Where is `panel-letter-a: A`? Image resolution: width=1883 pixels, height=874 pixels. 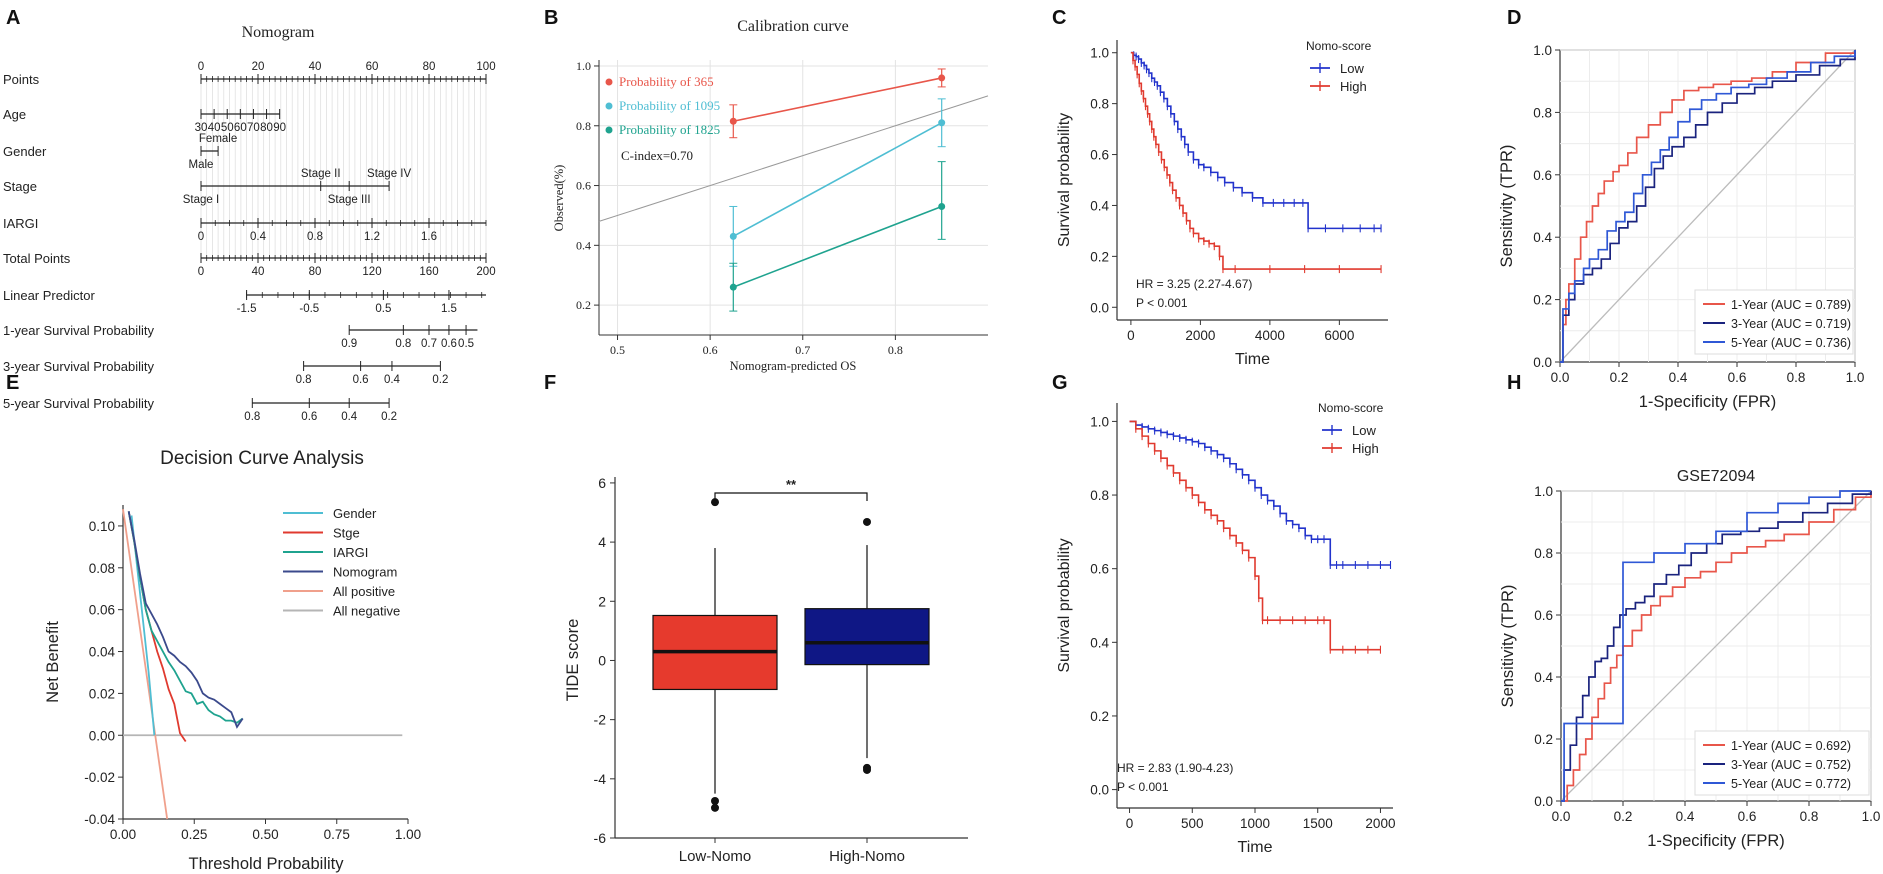 panel-letter-a: A is located at coordinates (13, 18).